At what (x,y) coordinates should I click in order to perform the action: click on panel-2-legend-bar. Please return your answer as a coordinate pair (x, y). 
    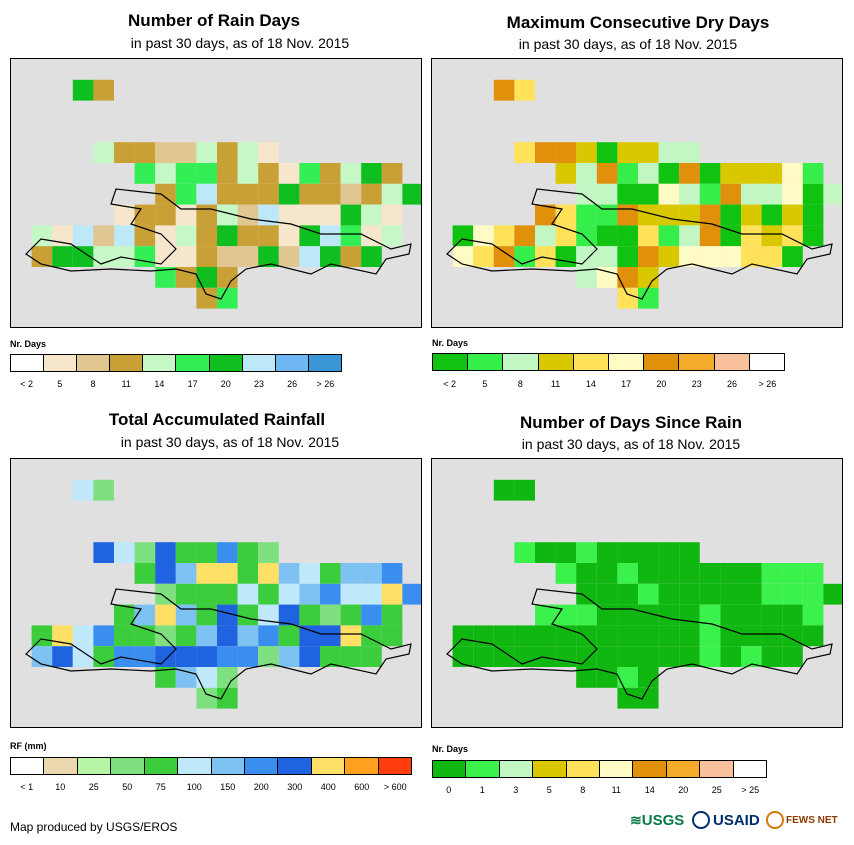
    Looking at the image, I should click on (608, 362).